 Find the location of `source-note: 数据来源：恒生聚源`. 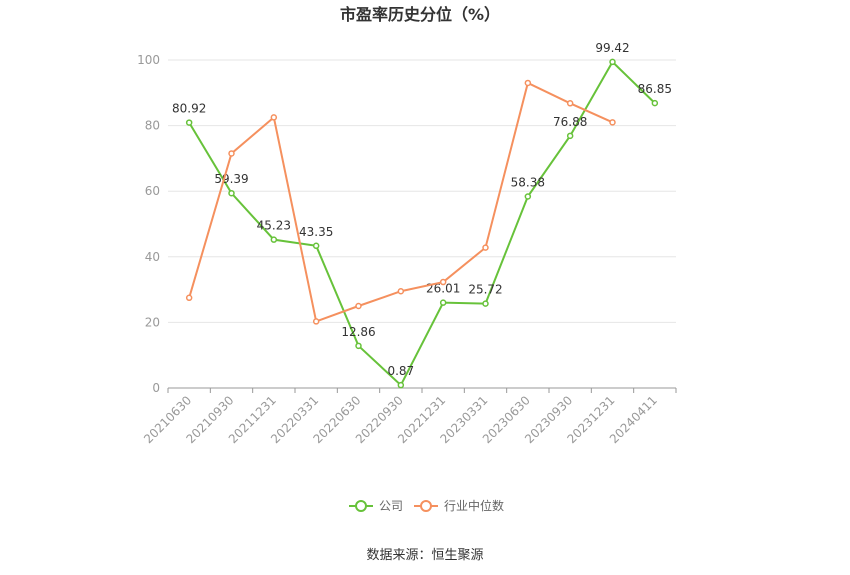

source-note: 数据来源：恒生聚源 is located at coordinates (424, 555).